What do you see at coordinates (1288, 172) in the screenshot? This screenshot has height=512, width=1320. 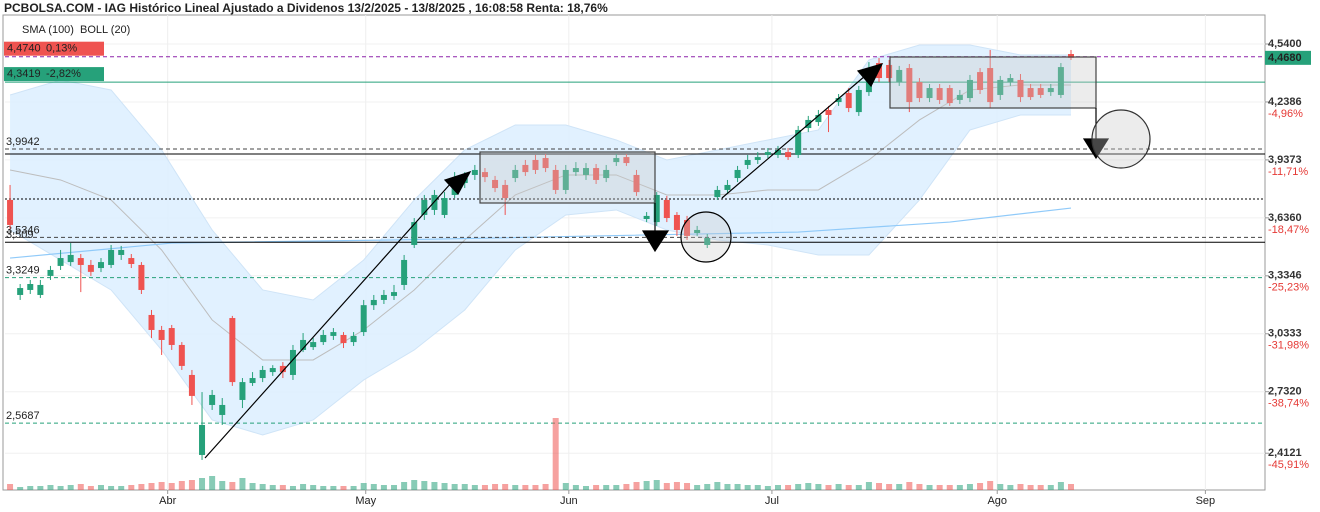 I see `y-tick-percent: -11,71%` at bounding box center [1288, 172].